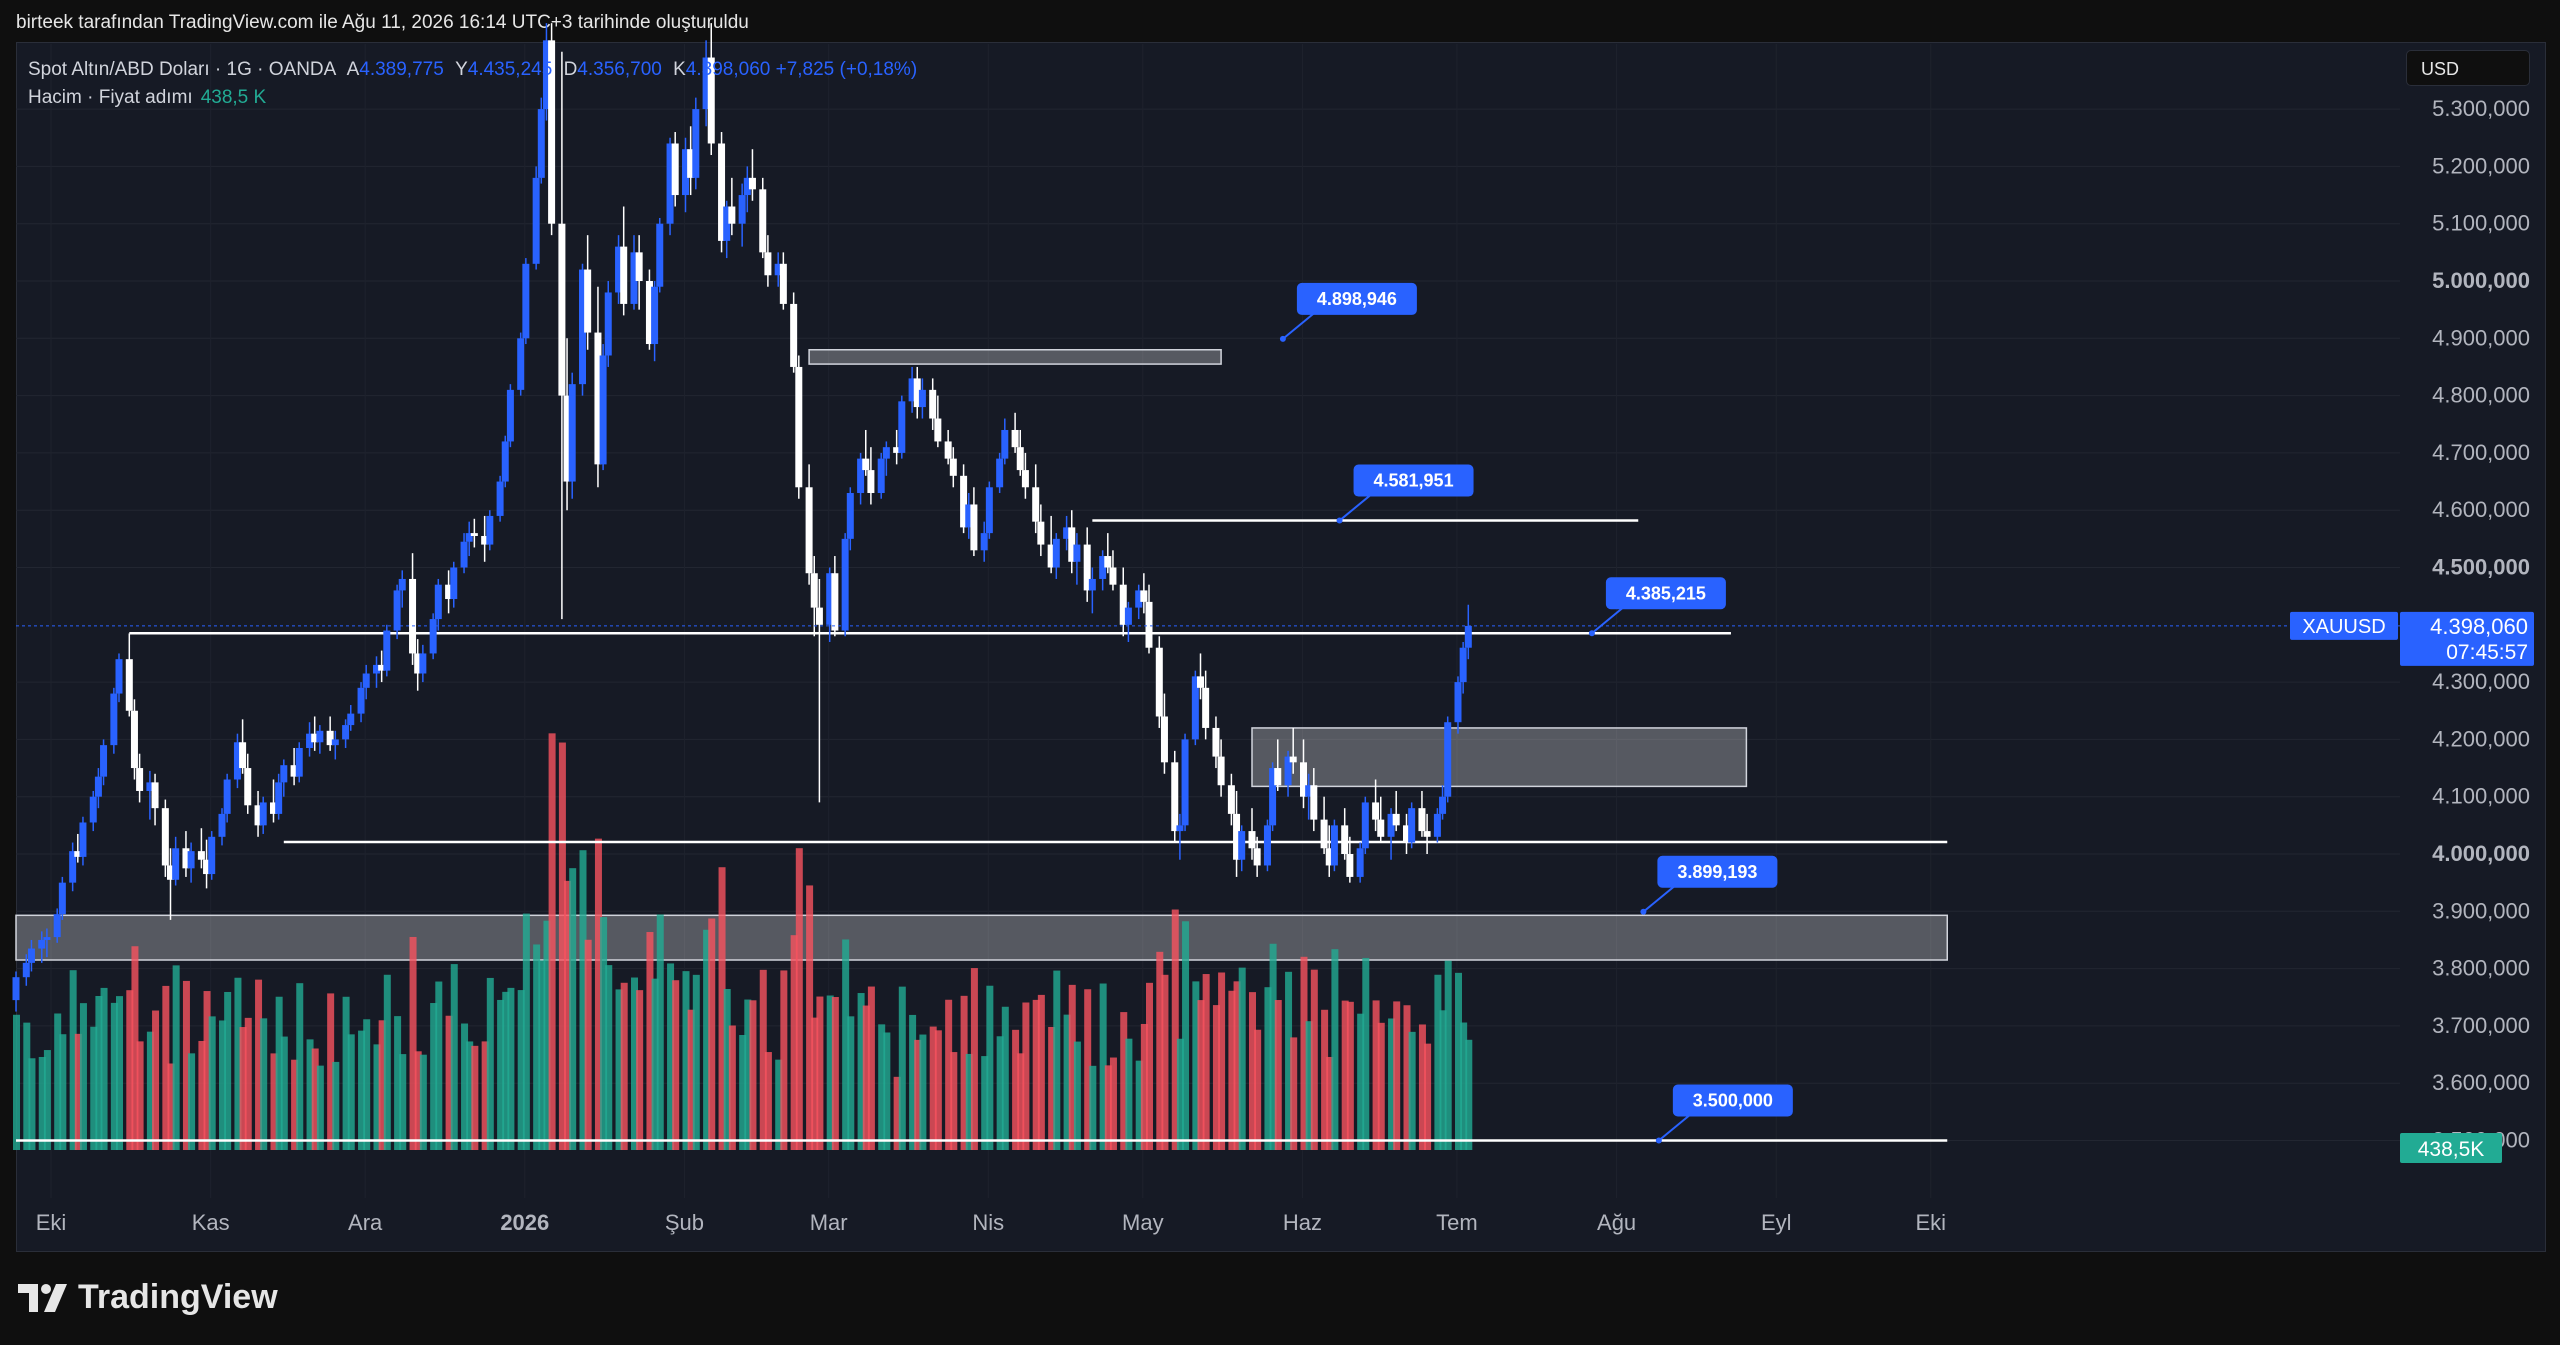  Describe the element at coordinates (2487, 652) in the screenshot. I see `countdown-value: 07:45:57` at that location.